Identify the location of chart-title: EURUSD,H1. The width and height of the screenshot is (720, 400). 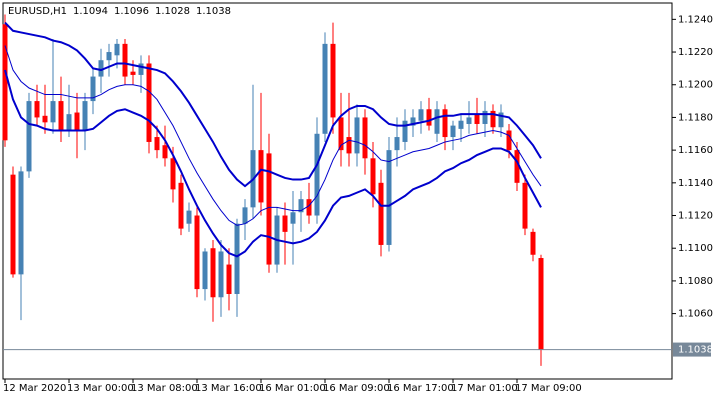
(37, 11).